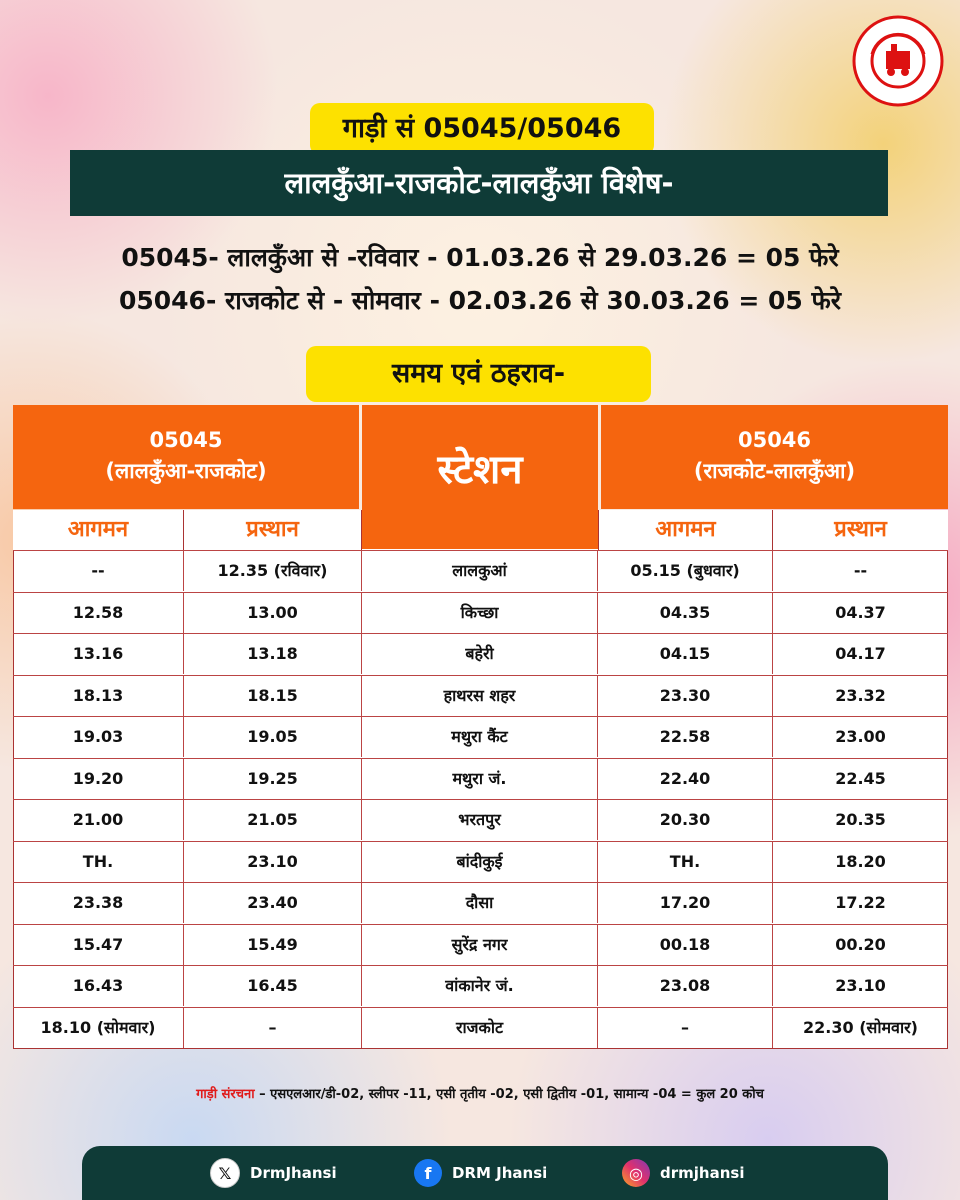 The width and height of the screenshot is (960, 1200). Describe the element at coordinates (186, 440) in the screenshot. I see `left-train-number: 05045` at that location.